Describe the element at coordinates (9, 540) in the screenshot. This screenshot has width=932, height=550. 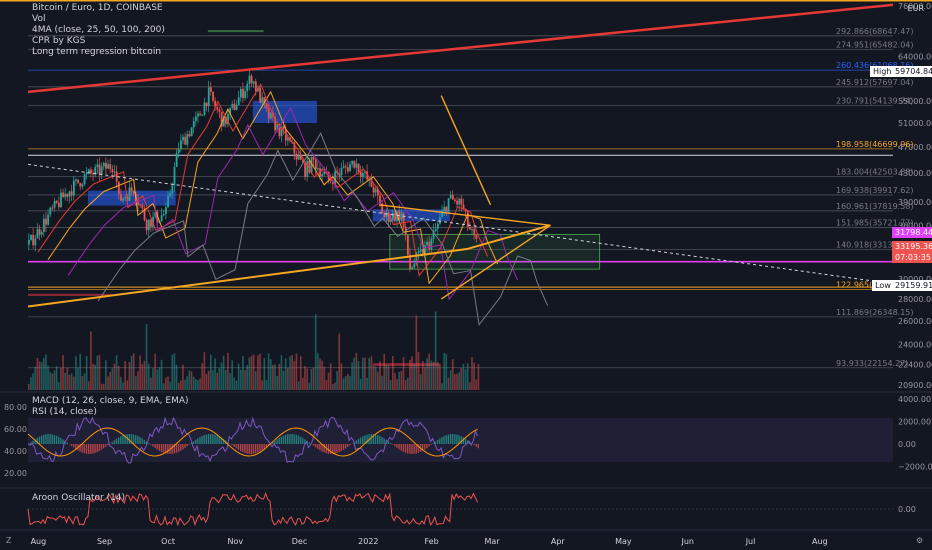
I see `zoom-button: Z` at that location.